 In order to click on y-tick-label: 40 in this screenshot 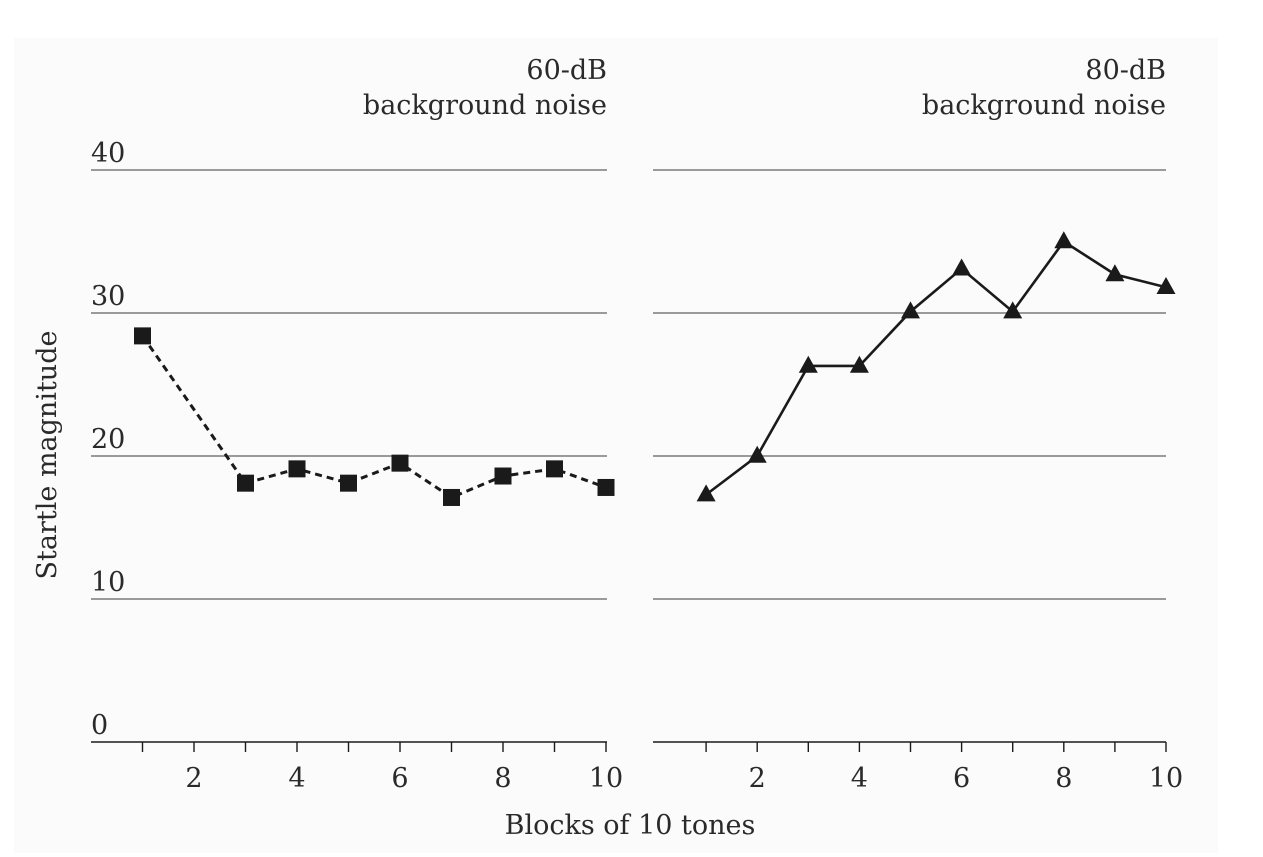, I will do `click(108, 153)`.